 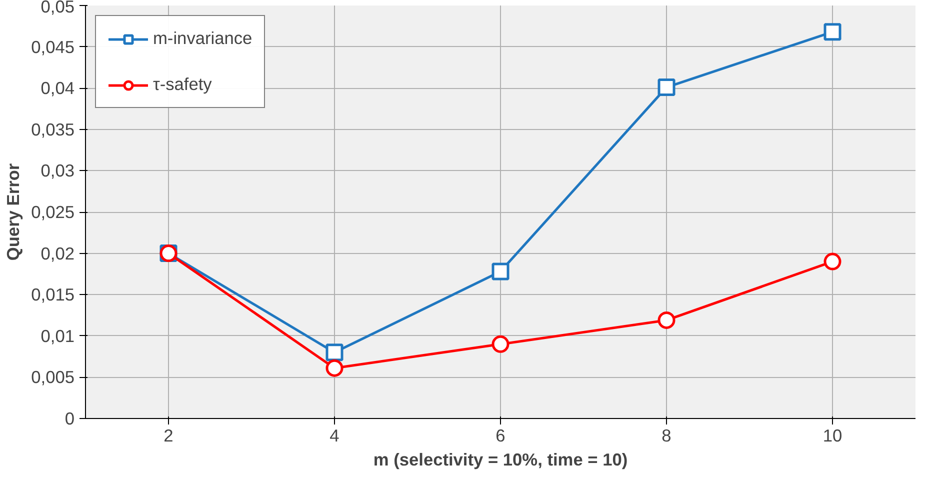 What do you see at coordinates (335, 436) in the screenshot?
I see `x-tick-label: 4` at bounding box center [335, 436].